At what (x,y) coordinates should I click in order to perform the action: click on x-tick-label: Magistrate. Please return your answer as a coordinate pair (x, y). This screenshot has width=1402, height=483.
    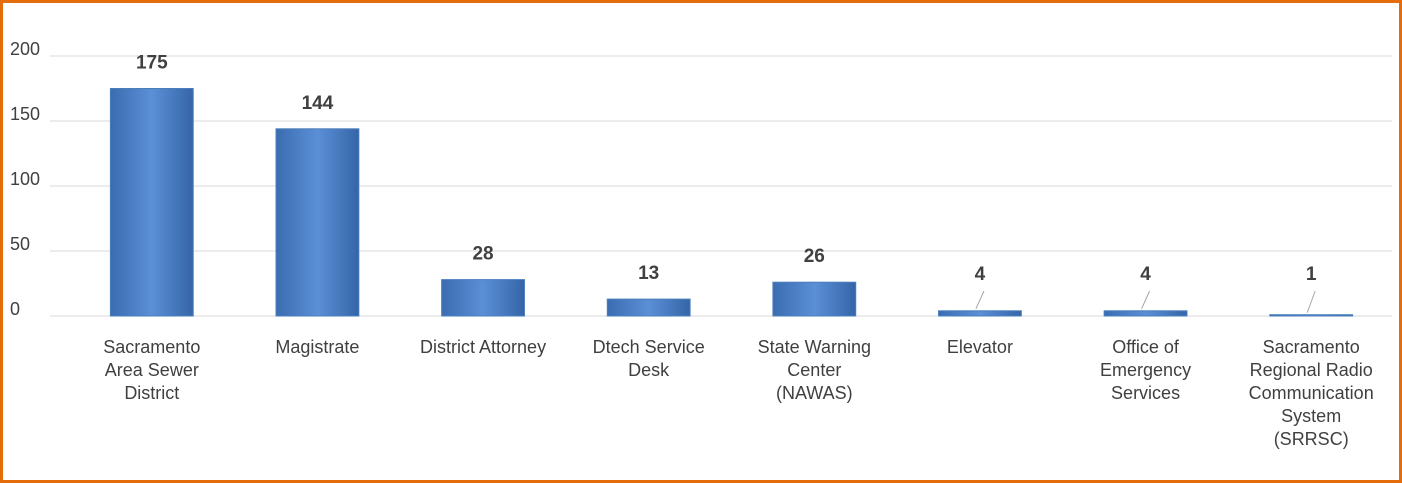
    Looking at the image, I should click on (317, 347).